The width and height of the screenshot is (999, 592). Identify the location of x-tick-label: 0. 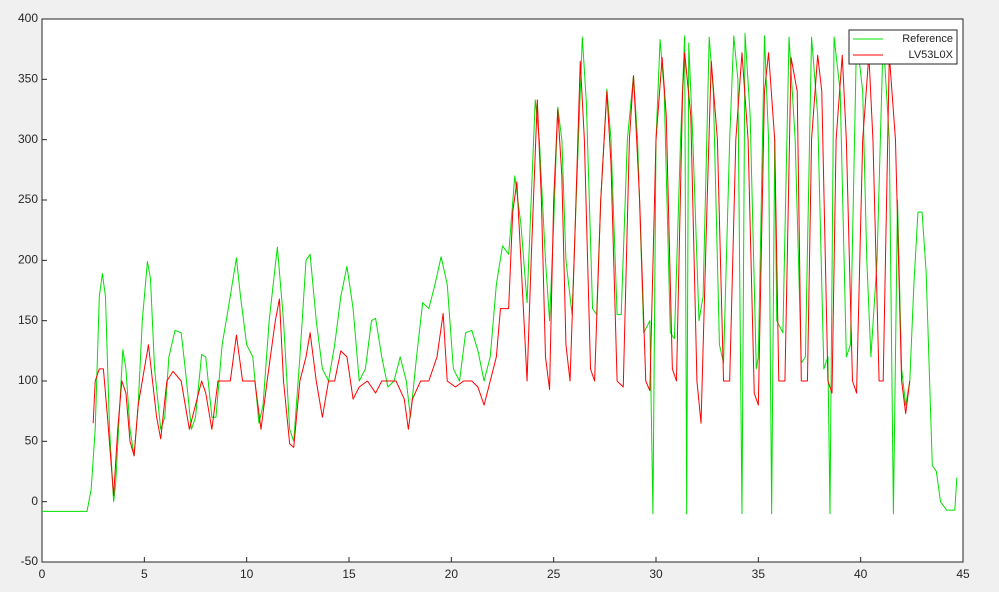
(42, 574).